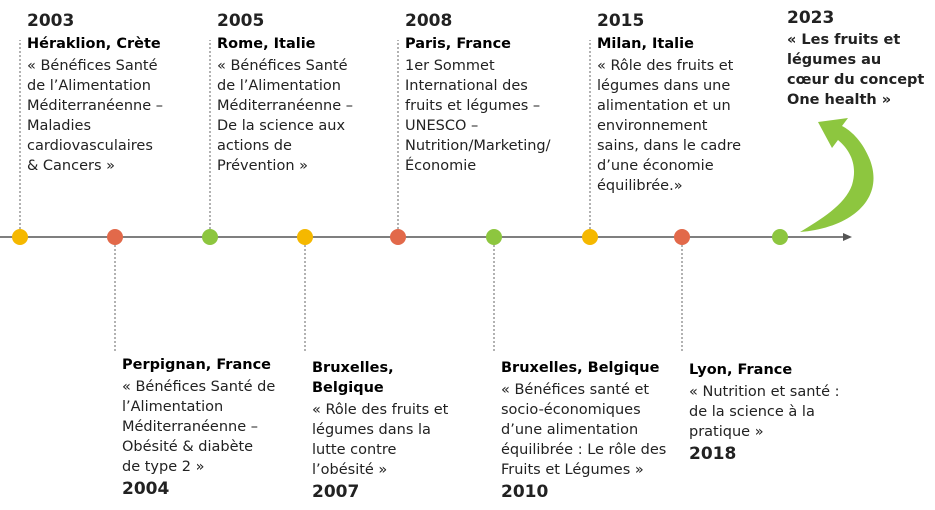 The width and height of the screenshot is (935, 510). I want to click on place: Belgique, so click(348, 388).